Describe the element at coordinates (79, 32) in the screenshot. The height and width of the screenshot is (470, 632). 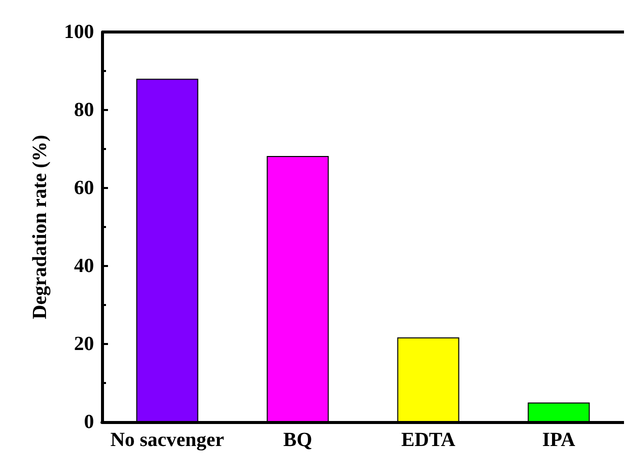
I see `y-tick-label: 100` at that location.